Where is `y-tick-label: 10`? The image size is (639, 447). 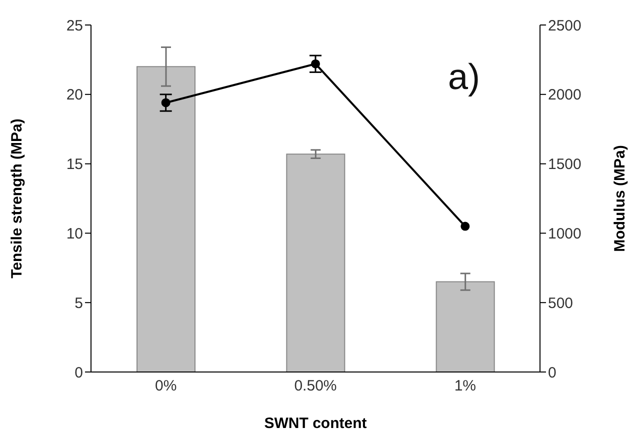 y-tick-label: 10 is located at coordinates (74, 234).